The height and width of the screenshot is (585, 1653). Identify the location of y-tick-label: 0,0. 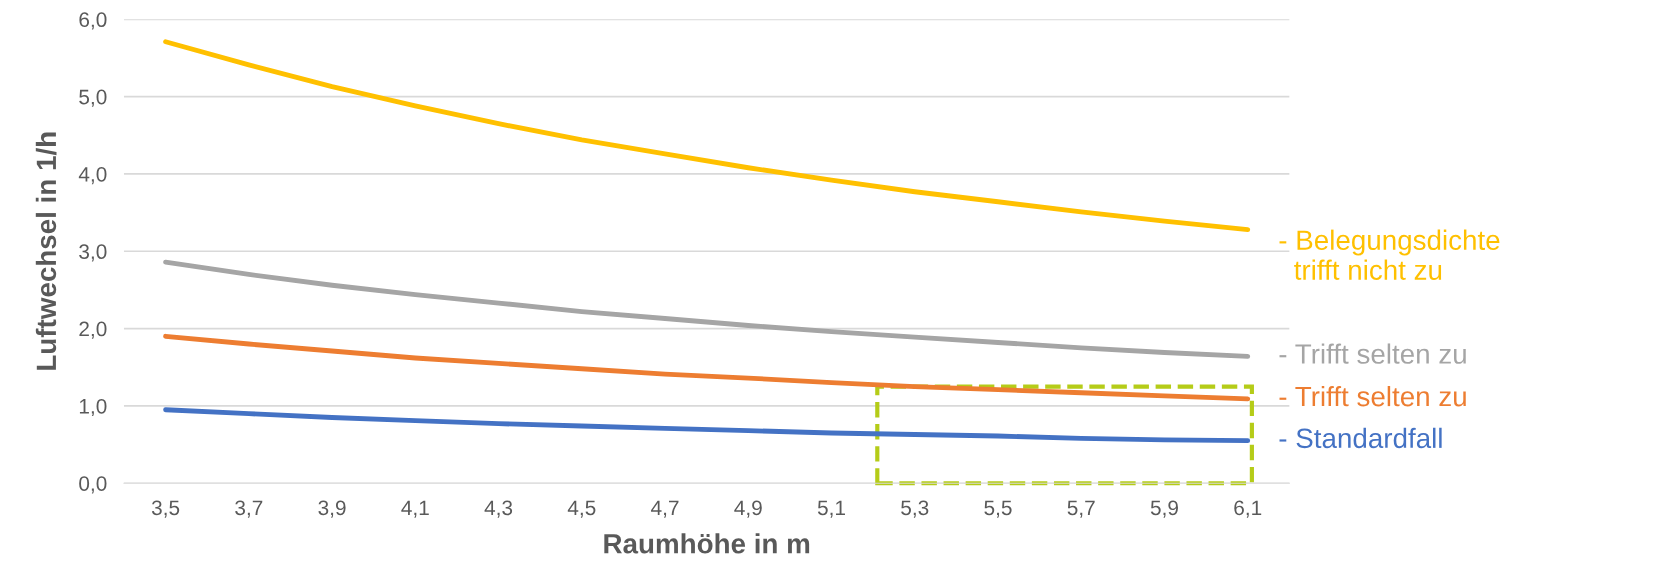
(93, 485).